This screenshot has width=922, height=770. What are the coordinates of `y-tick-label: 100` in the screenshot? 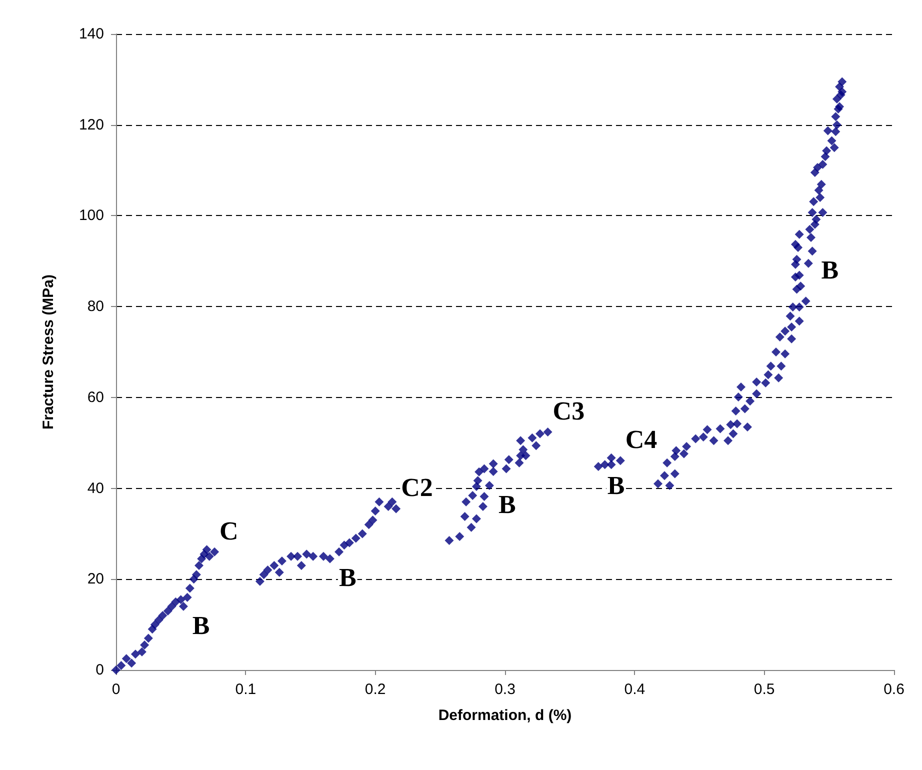 It's located at (91, 215).